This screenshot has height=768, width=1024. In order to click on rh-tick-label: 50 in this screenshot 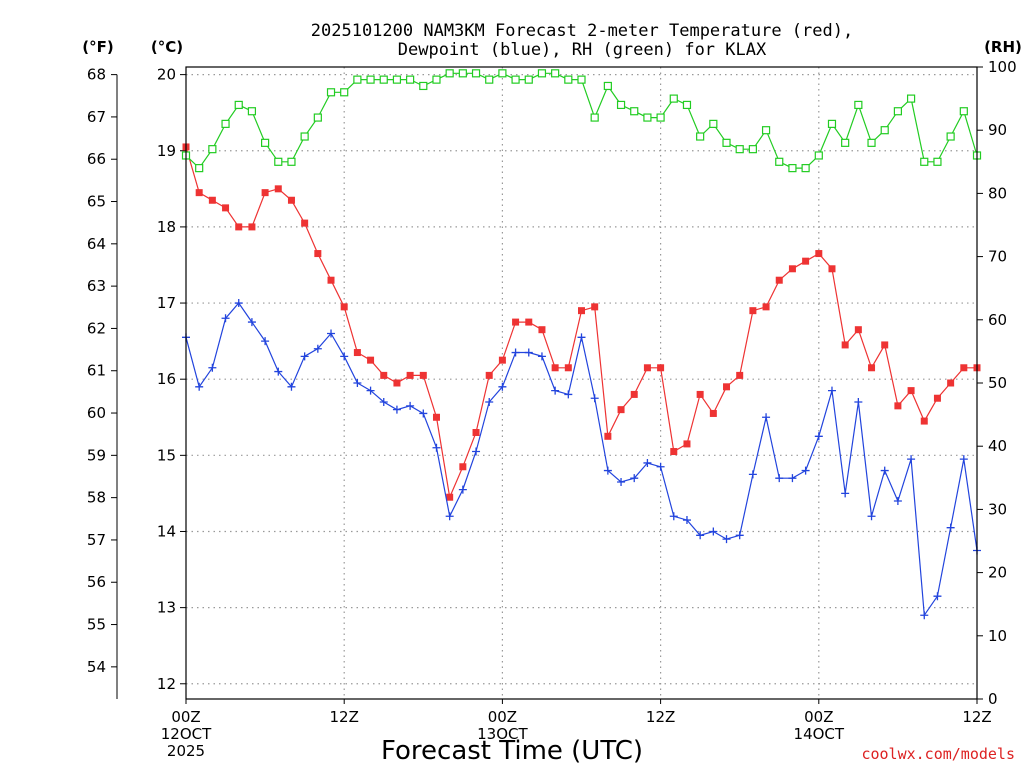, I will do `click(997, 383)`.